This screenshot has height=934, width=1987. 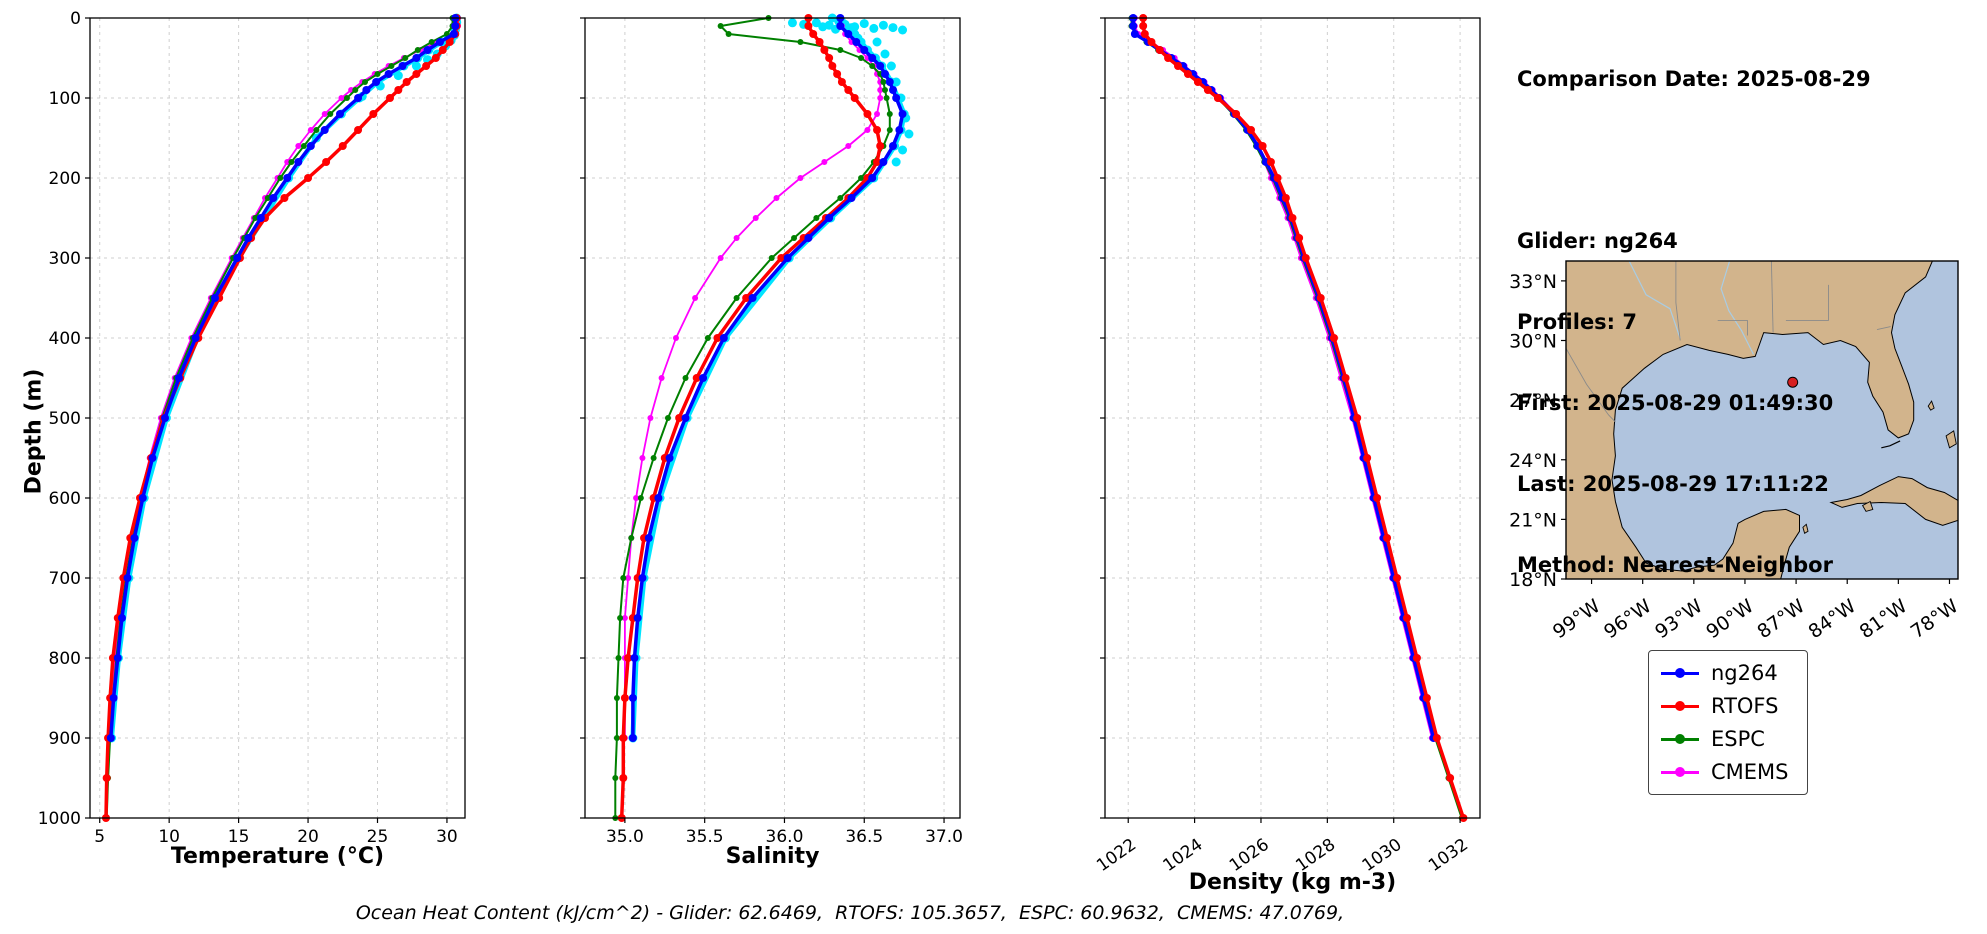 What do you see at coordinates (1749, 420) in the screenshot?
I see `map-mainland` at bounding box center [1749, 420].